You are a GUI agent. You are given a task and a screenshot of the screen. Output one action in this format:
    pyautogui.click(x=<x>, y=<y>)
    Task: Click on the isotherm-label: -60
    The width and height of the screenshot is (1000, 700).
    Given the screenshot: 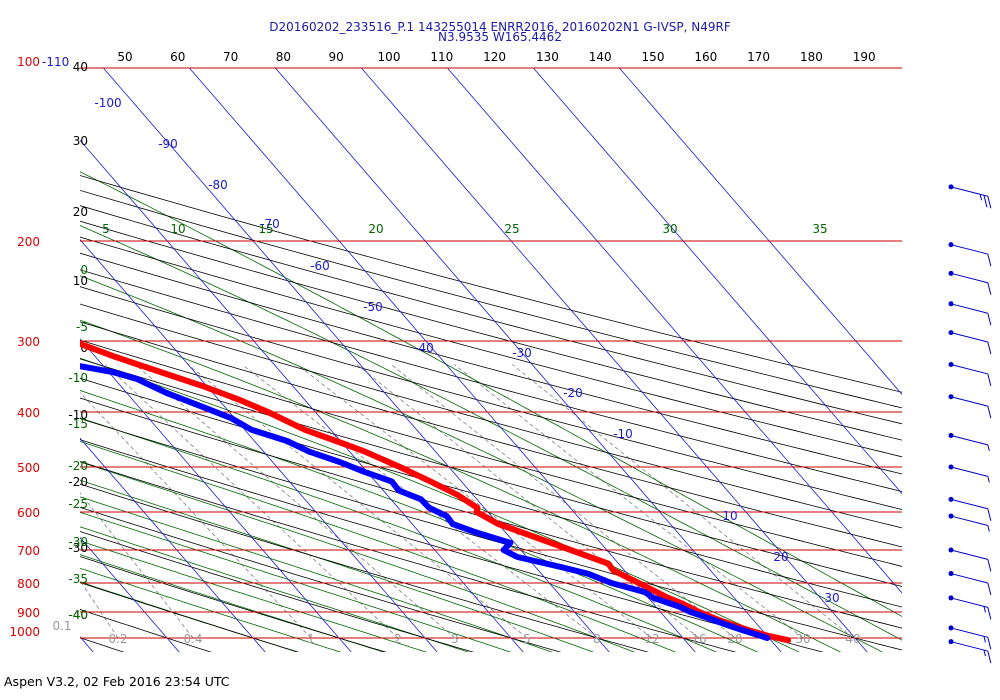 What is the action you would take?
    pyautogui.click(x=320, y=266)
    